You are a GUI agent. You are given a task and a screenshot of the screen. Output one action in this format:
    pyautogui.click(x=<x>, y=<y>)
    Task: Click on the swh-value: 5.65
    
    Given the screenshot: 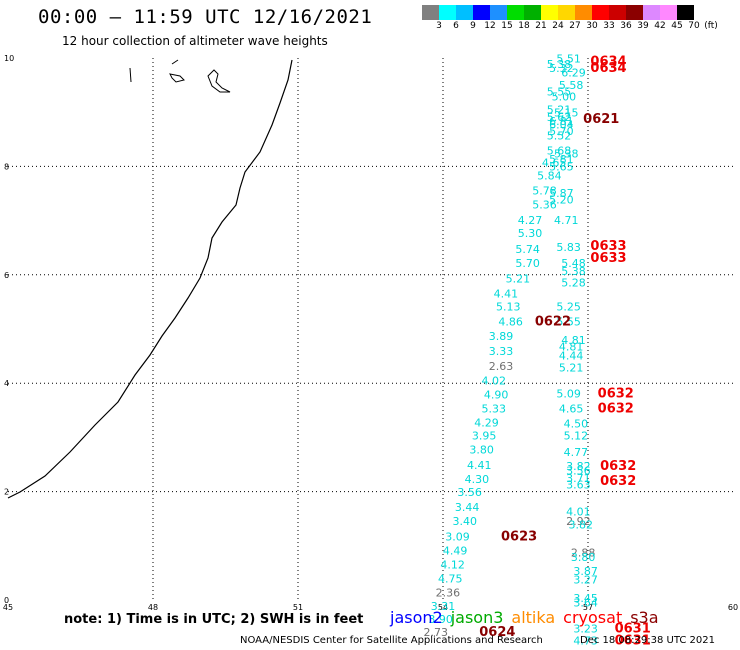 What is the action you would take?
    pyautogui.click(x=561, y=167)
    